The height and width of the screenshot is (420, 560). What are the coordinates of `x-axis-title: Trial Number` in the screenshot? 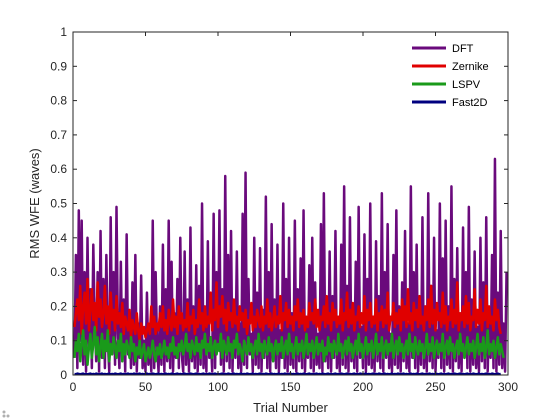 It's located at (290, 407).